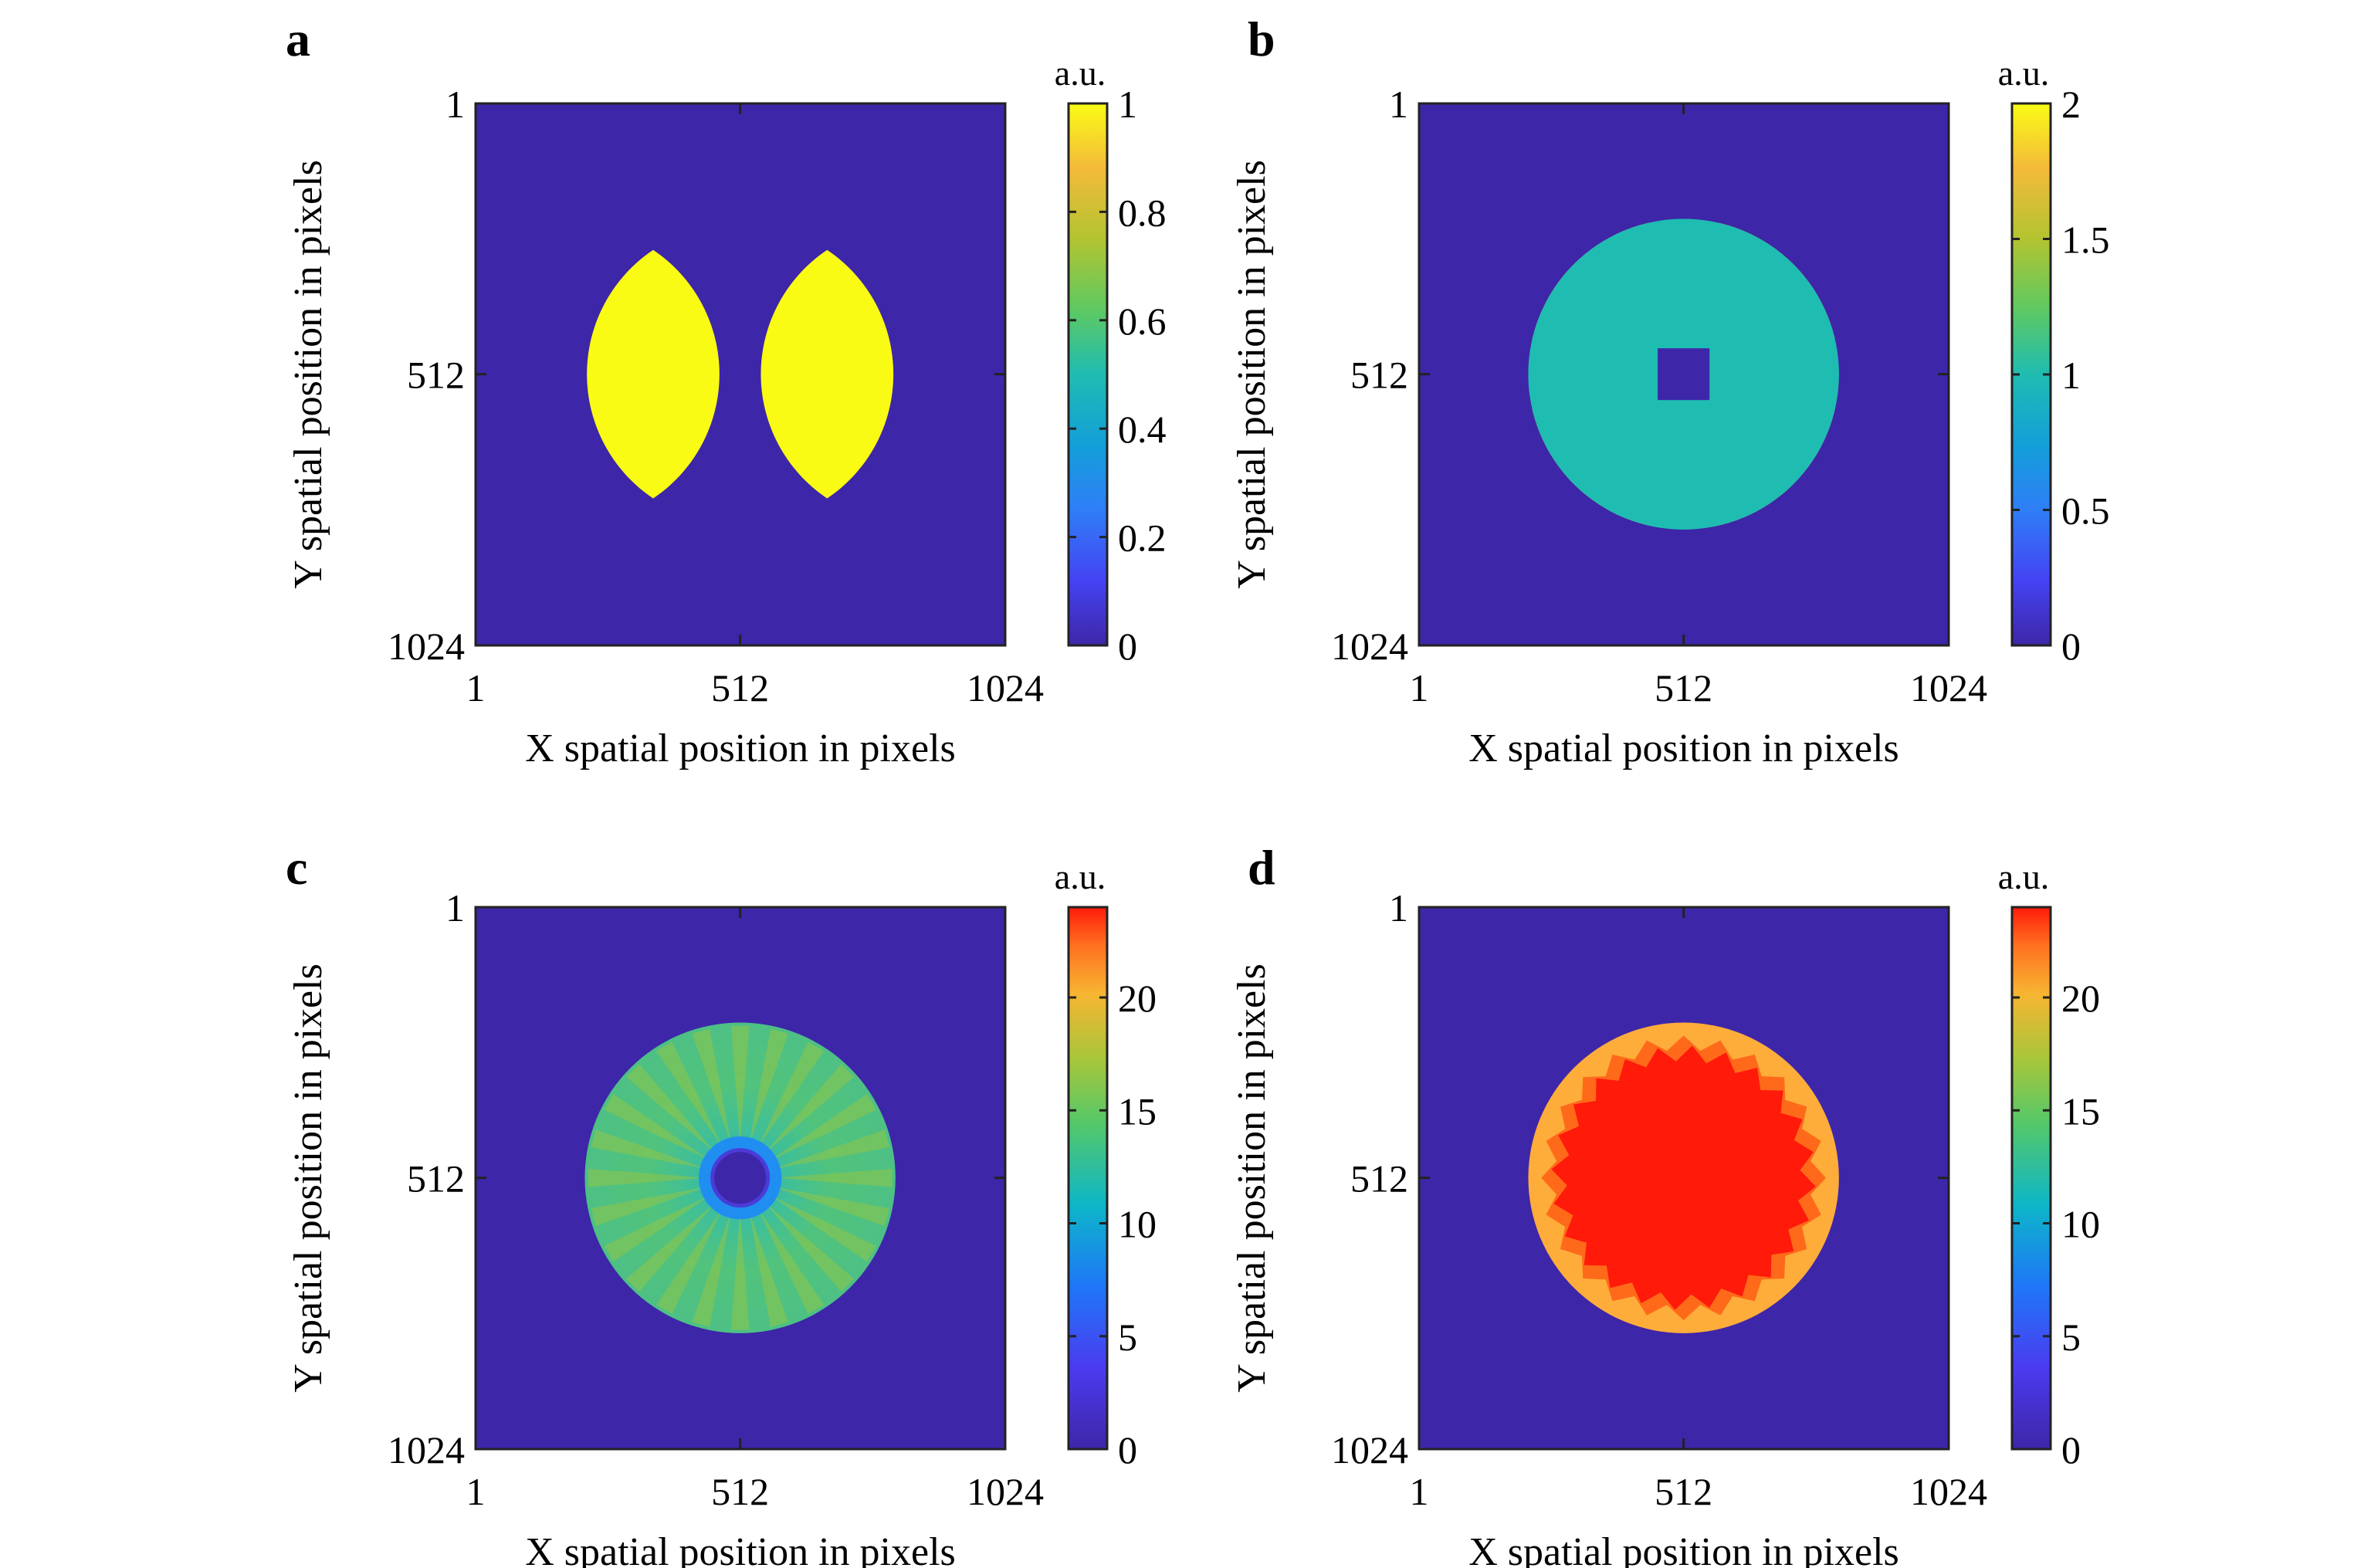 This screenshot has width=2371, height=1568. Describe the element at coordinates (1142, 321) in the screenshot. I see `colorbar-tick-label: 0.6` at that location.